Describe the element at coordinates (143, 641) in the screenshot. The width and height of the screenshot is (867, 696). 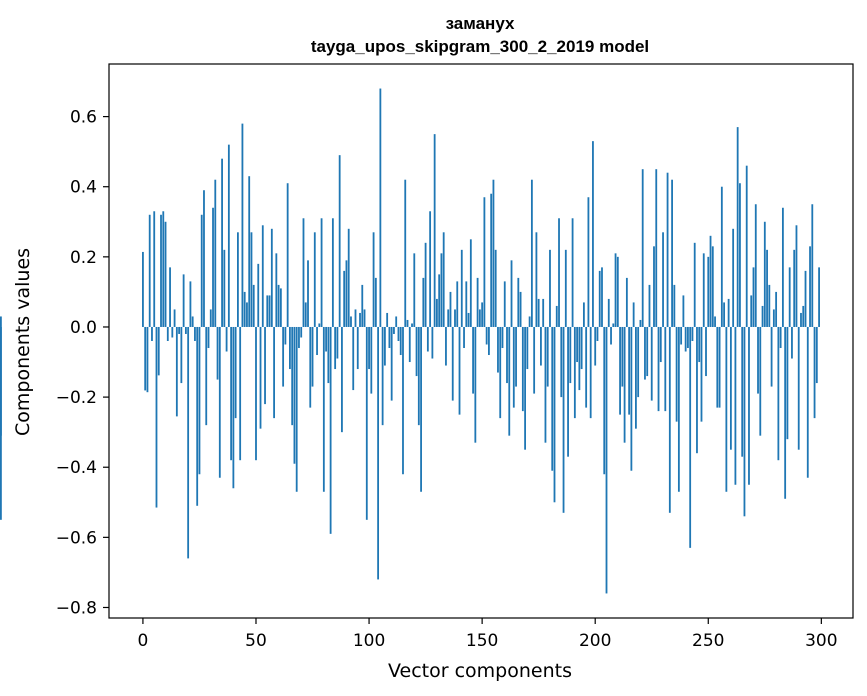
I see `x-tick-label: 0` at that location.